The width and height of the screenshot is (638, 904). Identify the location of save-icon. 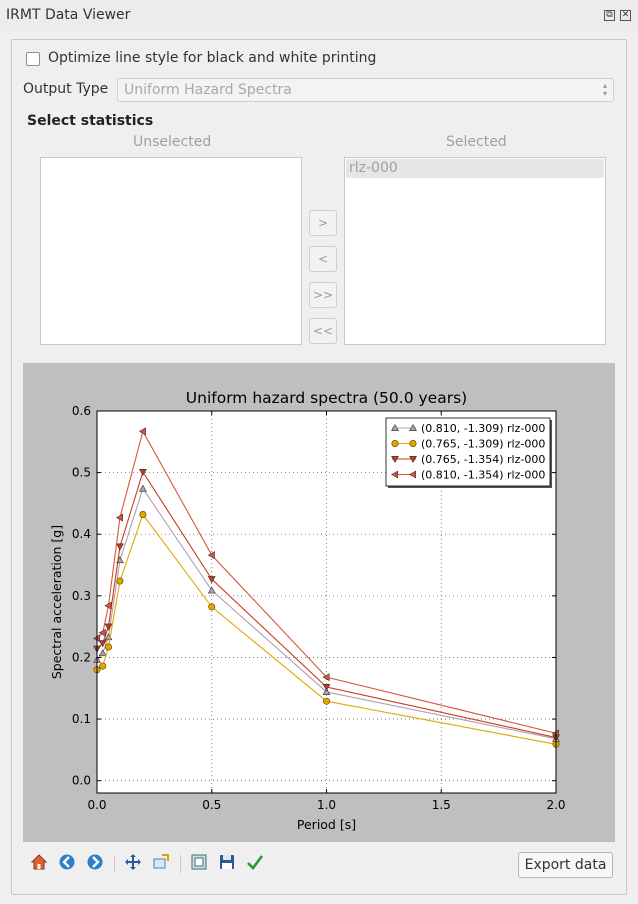
(227, 864).